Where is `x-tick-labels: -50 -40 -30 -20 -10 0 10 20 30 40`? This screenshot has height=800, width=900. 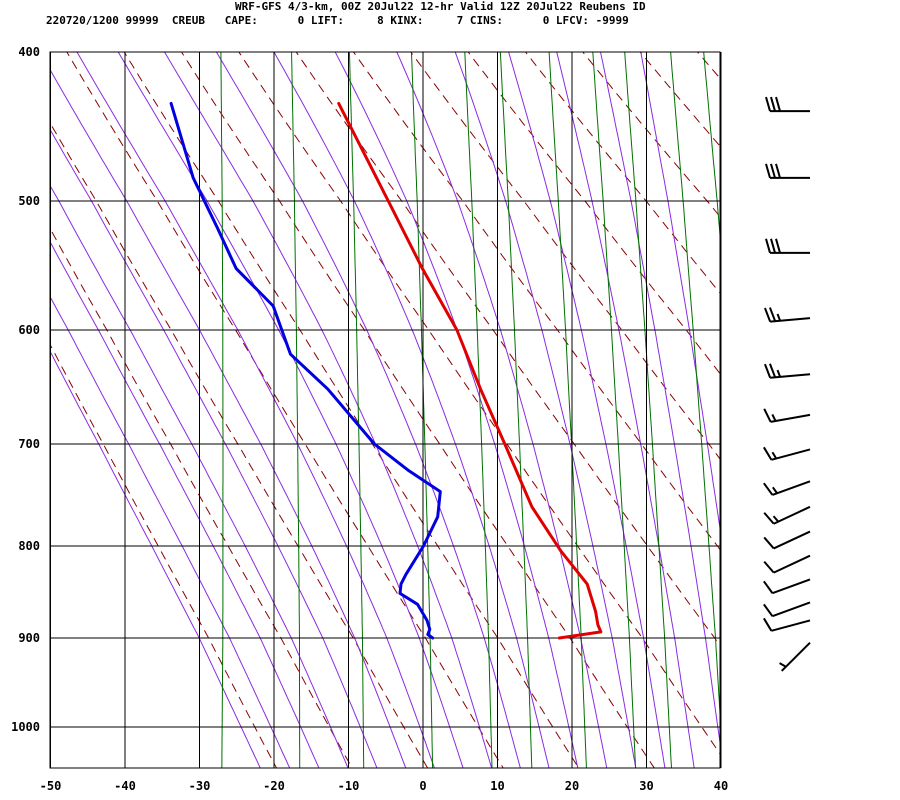
x-tick-labels: -50 -40 -30 -20 -10 0 10 20 30 40 is located at coordinates (384, 786).